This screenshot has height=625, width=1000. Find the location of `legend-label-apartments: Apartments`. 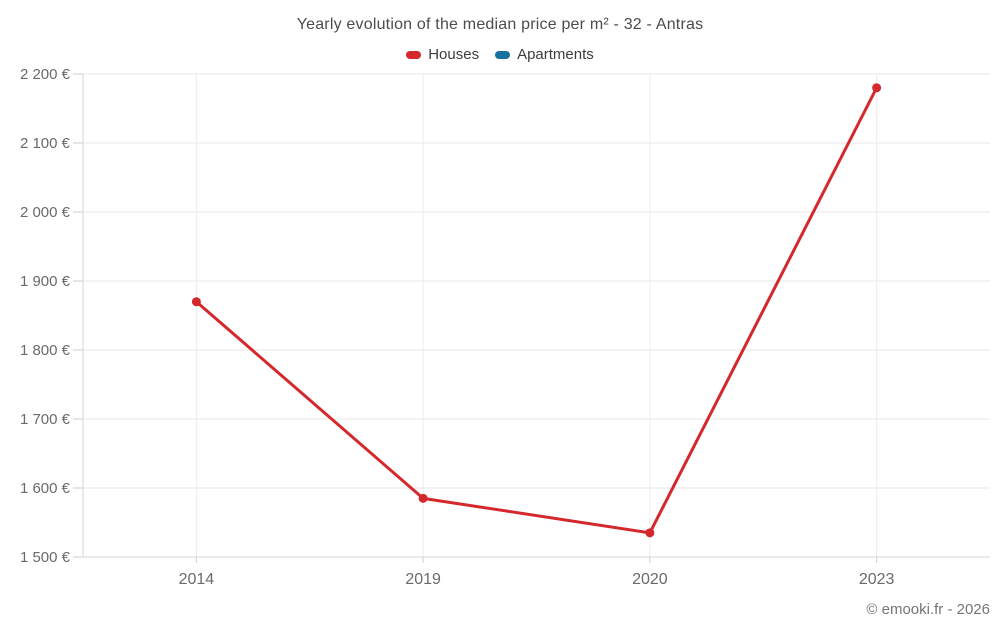

legend-label-apartments: Apartments is located at coordinates (555, 54).